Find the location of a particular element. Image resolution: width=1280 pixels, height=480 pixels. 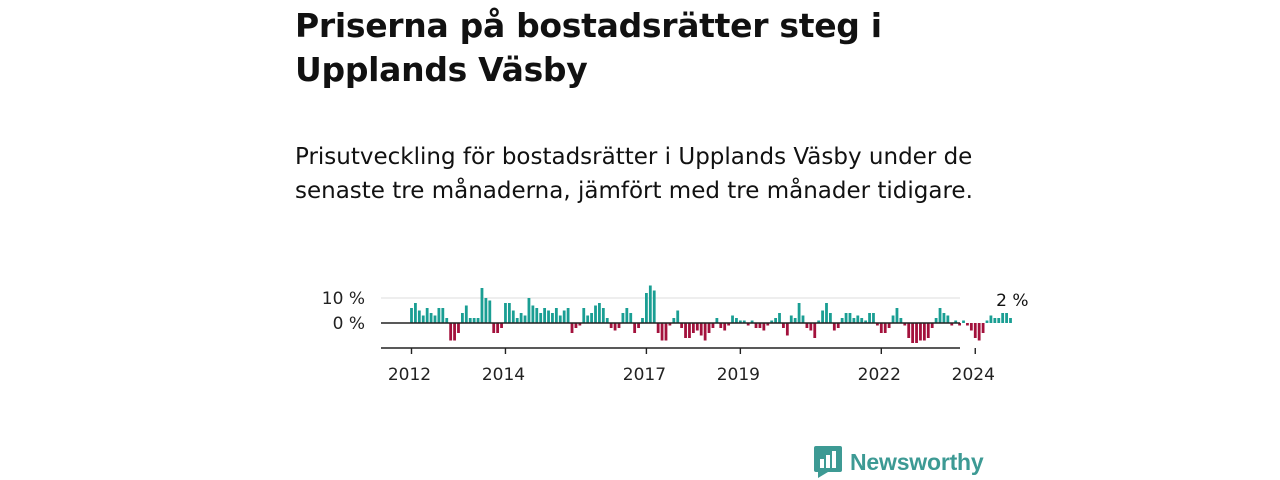

x-tick-label: 2017 is located at coordinates (644, 375).